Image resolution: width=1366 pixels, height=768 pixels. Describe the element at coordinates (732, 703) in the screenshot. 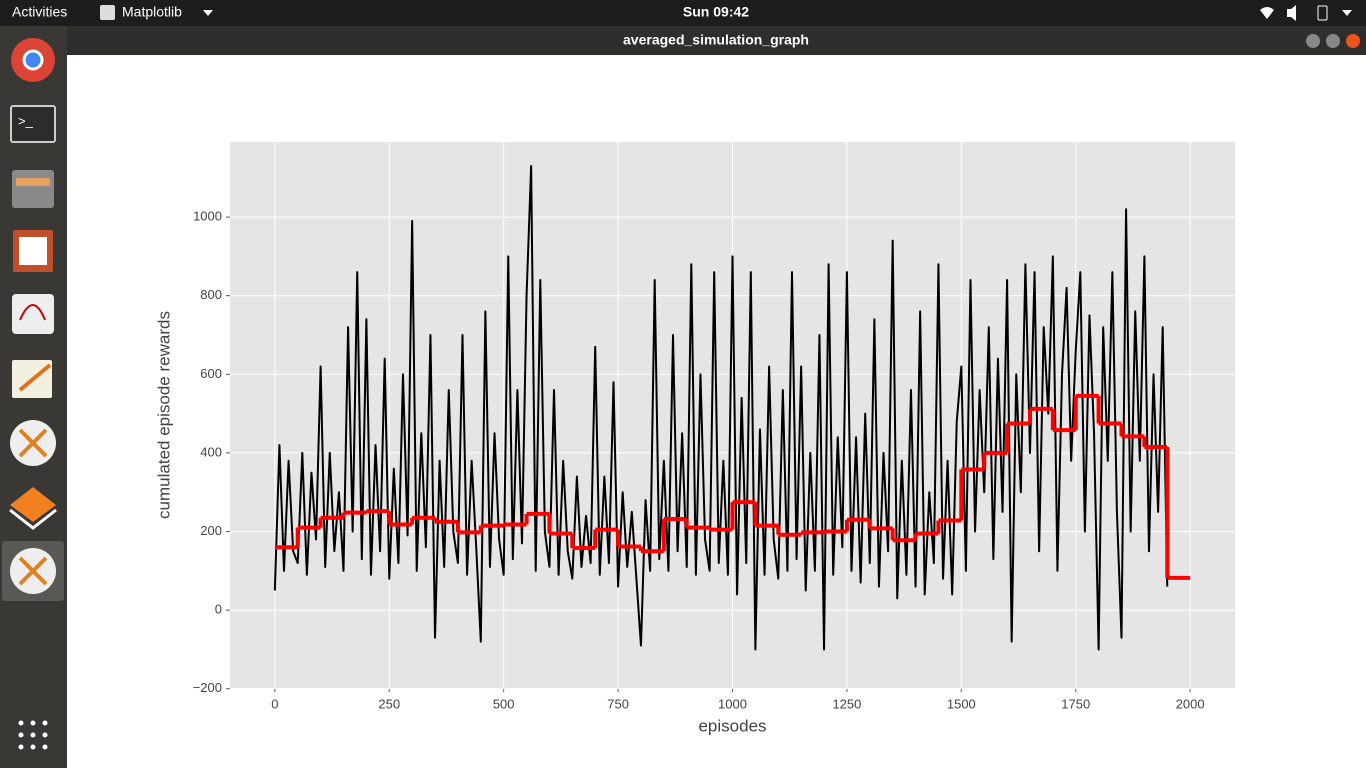

I see `x-tick-label: 1000` at that location.